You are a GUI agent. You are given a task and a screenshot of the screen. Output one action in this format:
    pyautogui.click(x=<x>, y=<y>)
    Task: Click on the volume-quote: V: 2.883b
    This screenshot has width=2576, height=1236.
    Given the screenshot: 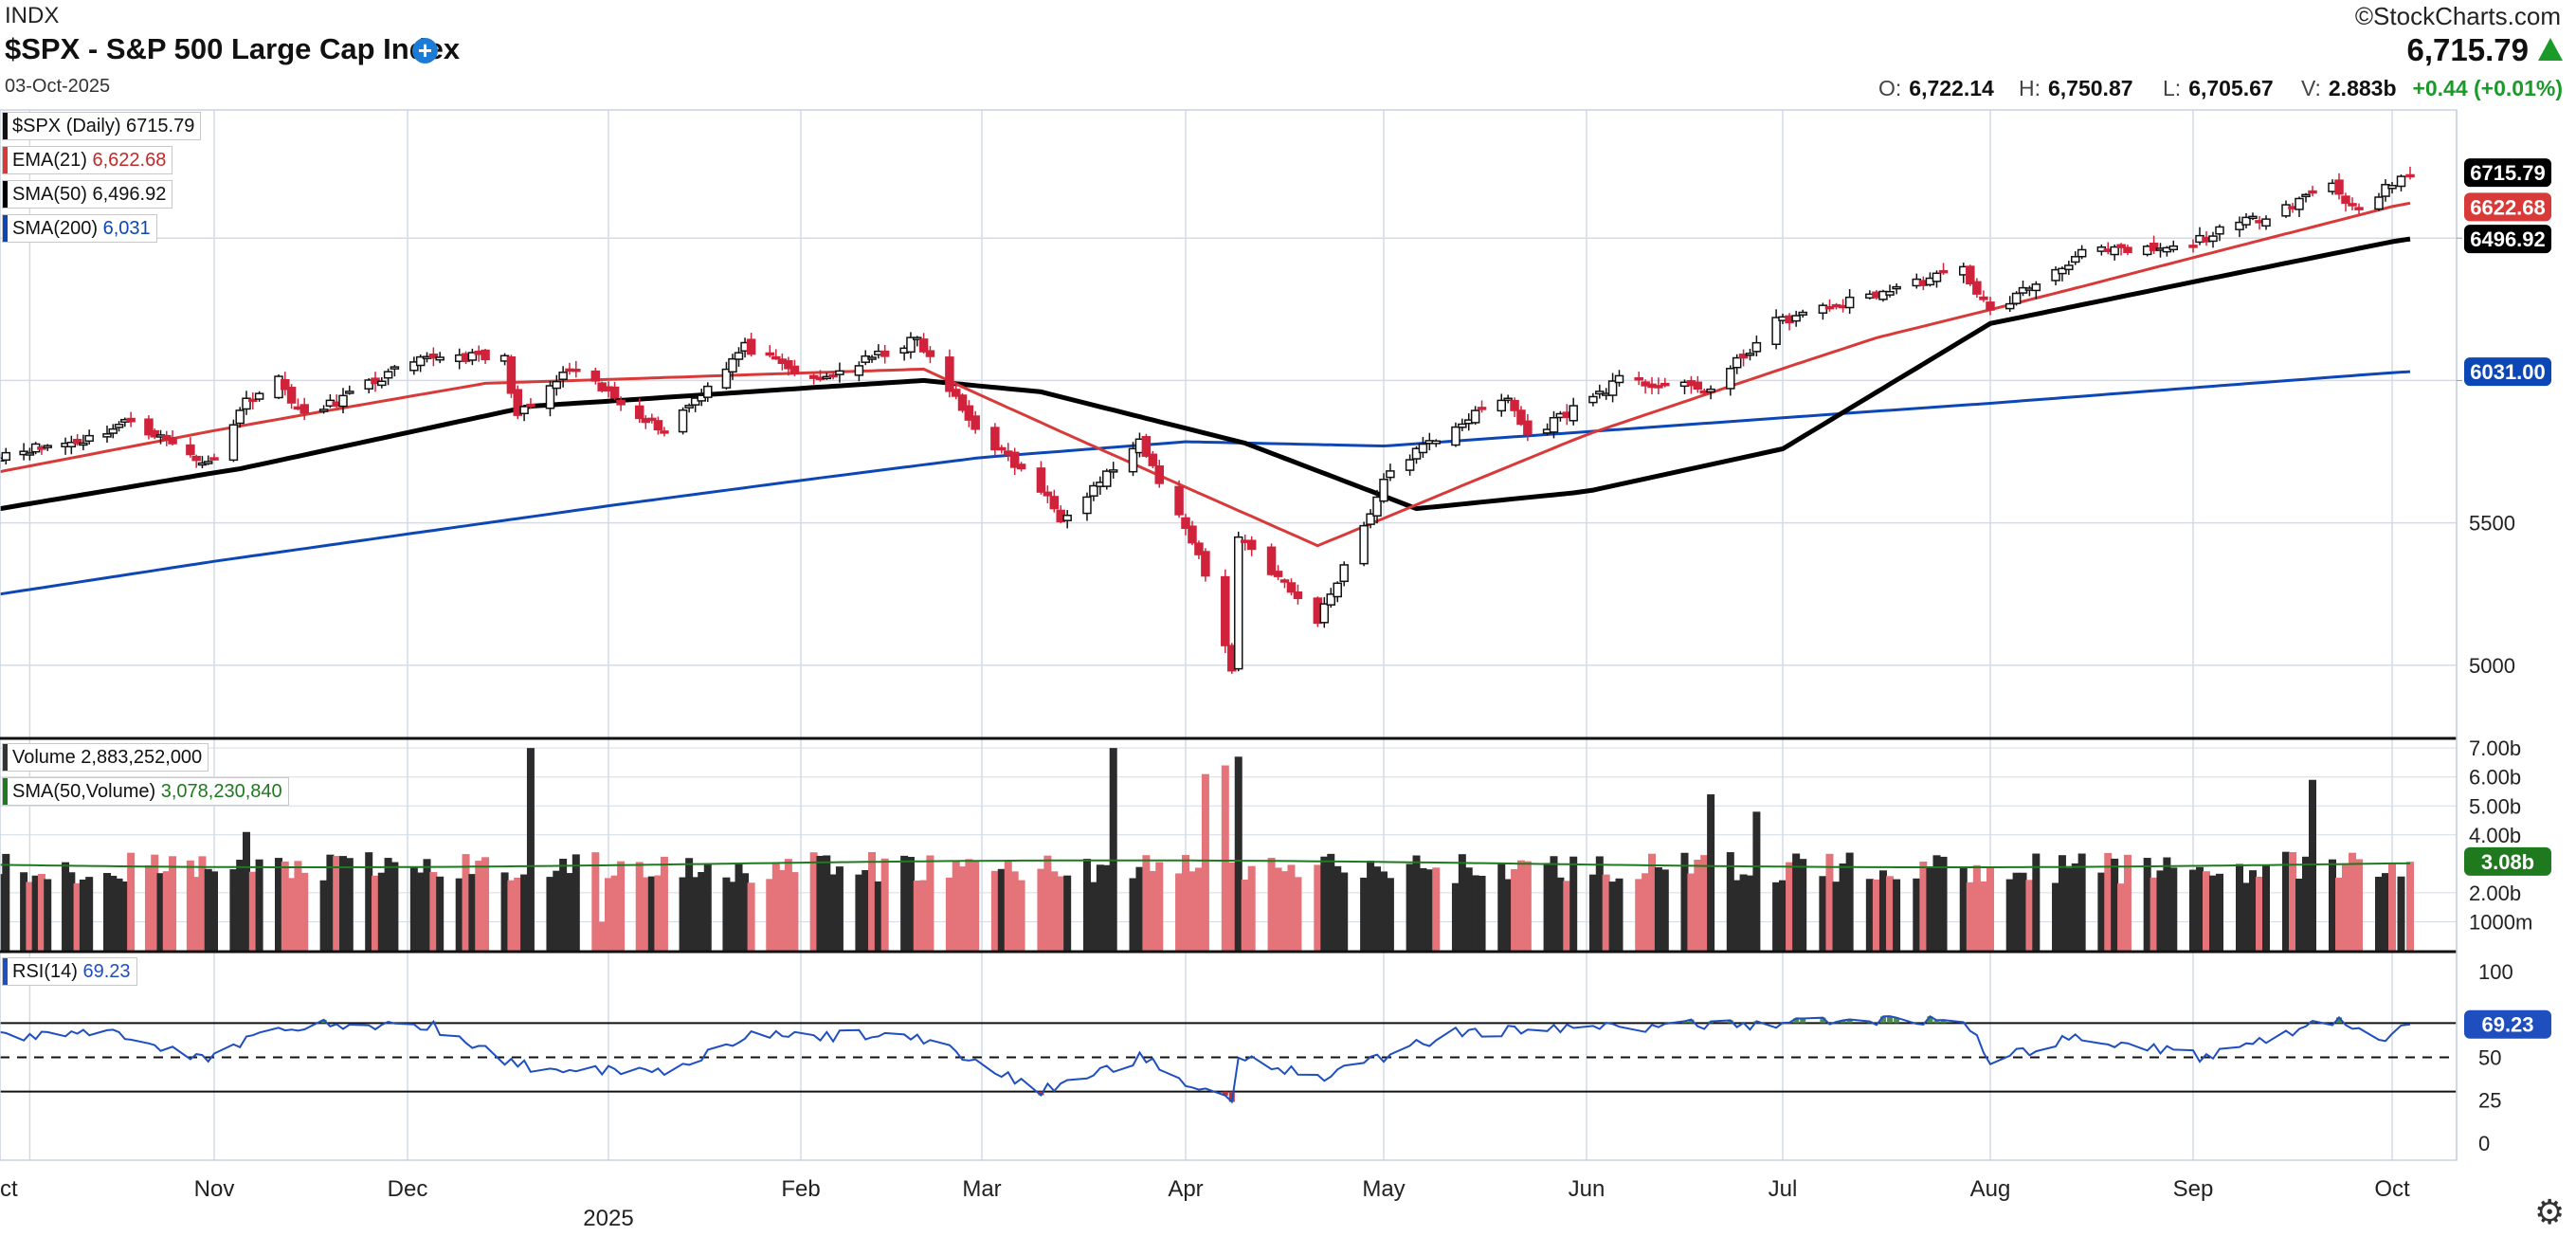 What is the action you would take?
    pyautogui.click(x=2349, y=88)
    